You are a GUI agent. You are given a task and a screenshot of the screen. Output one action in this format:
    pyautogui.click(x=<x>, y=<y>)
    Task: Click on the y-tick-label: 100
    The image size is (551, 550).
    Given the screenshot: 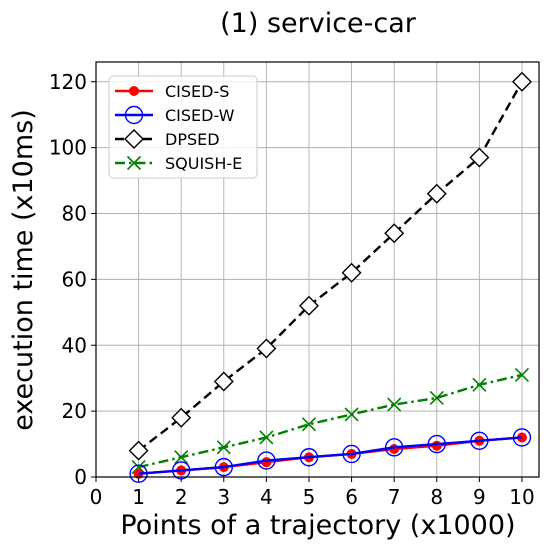 What is the action you would take?
    pyautogui.click(x=68, y=148)
    